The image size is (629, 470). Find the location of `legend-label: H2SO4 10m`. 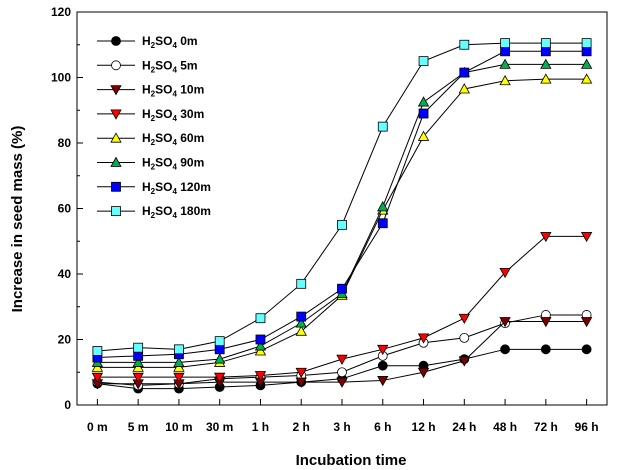

legend-label: H2SO4 10m is located at coordinates (173, 91).